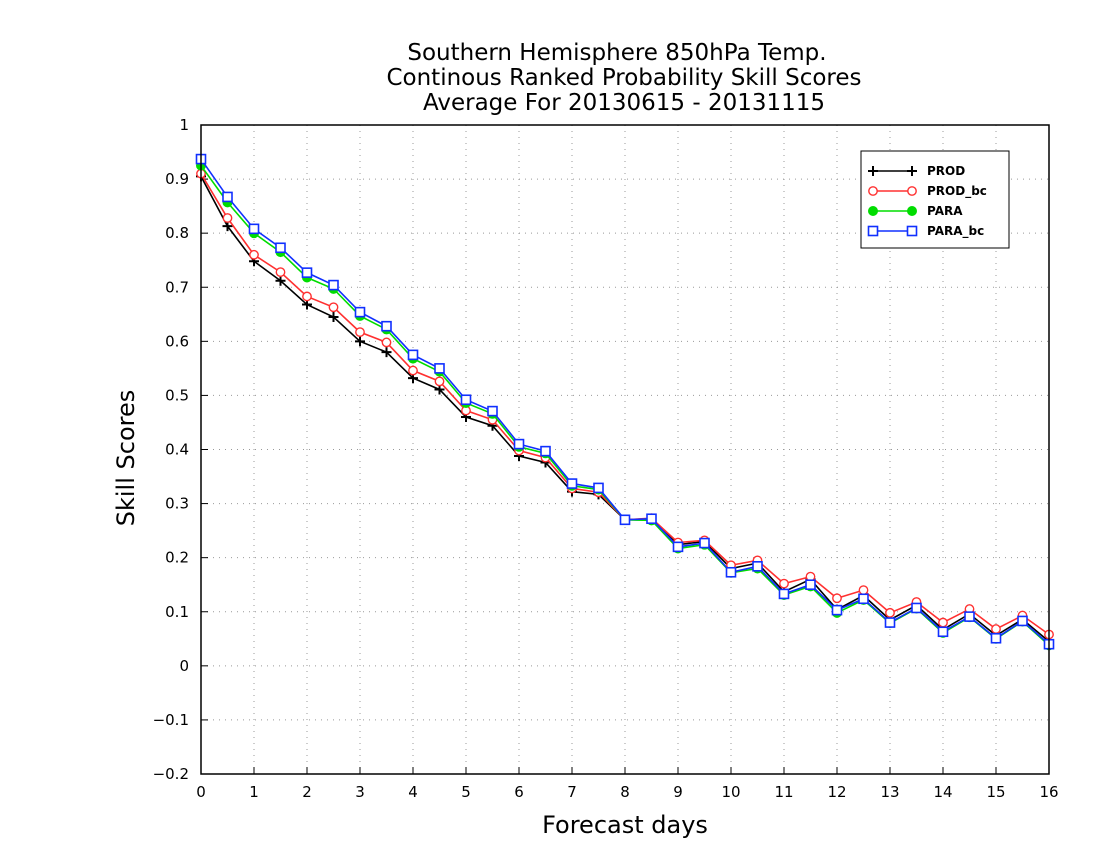  I want to click on legend-item-para: PARA, so click(915, 211).